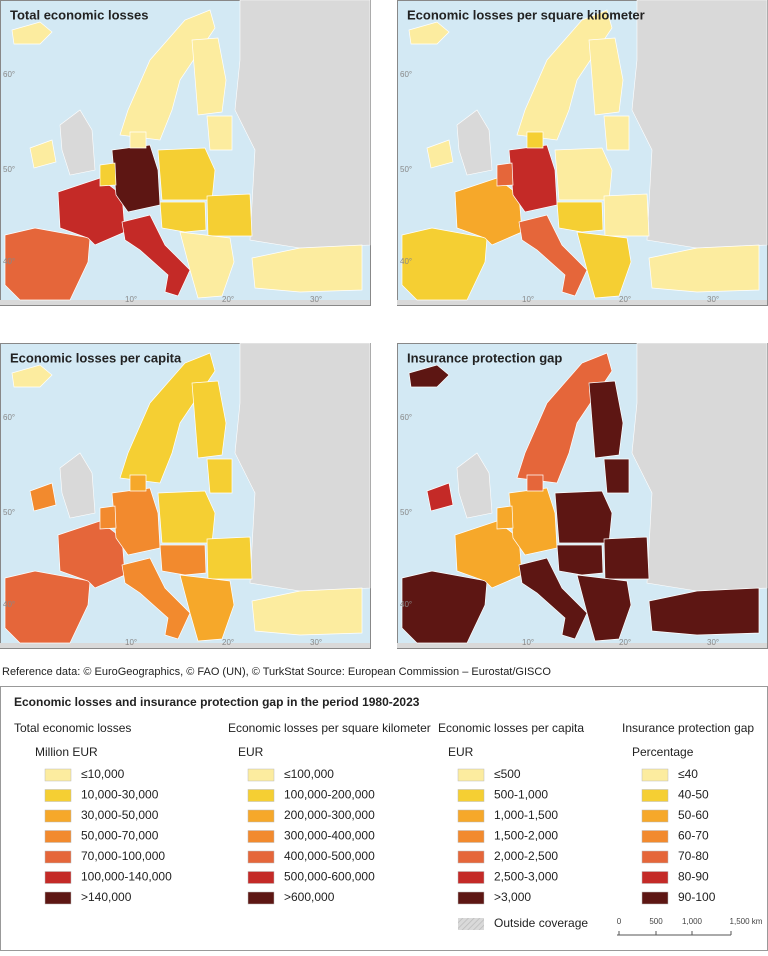  I want to click on legend-label: ≤500, so click(507, 774).